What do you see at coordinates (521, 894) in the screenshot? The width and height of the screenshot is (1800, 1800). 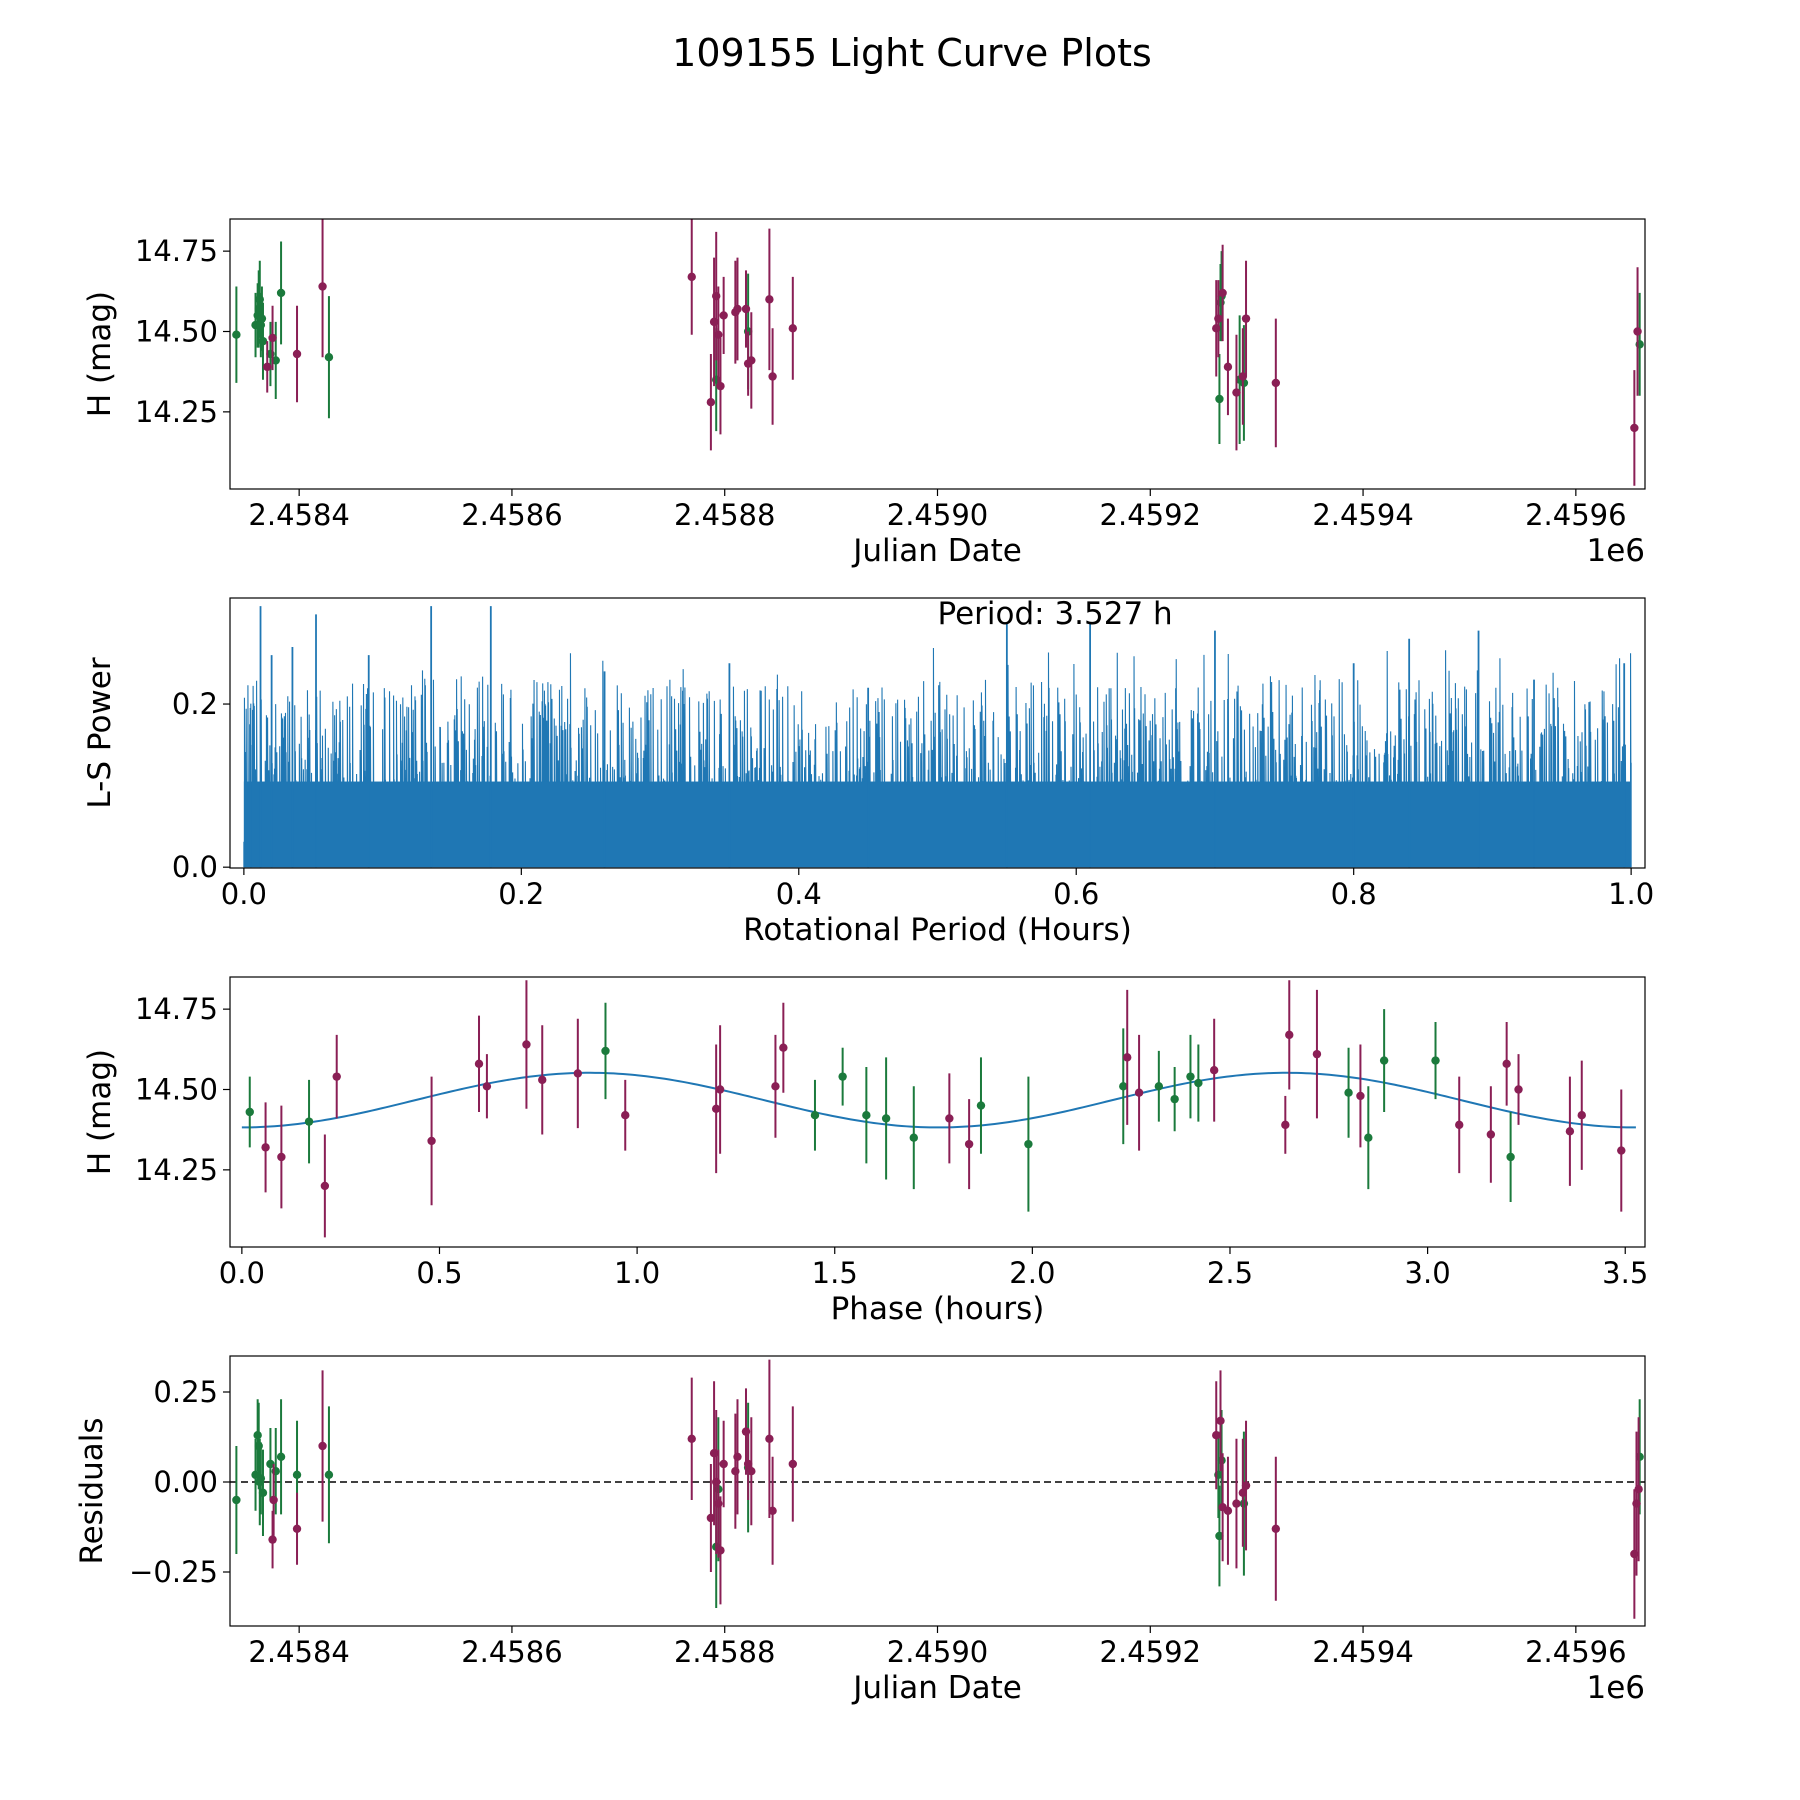 I see `x-tick-label: 0.2` at bounding box center [521, 894].